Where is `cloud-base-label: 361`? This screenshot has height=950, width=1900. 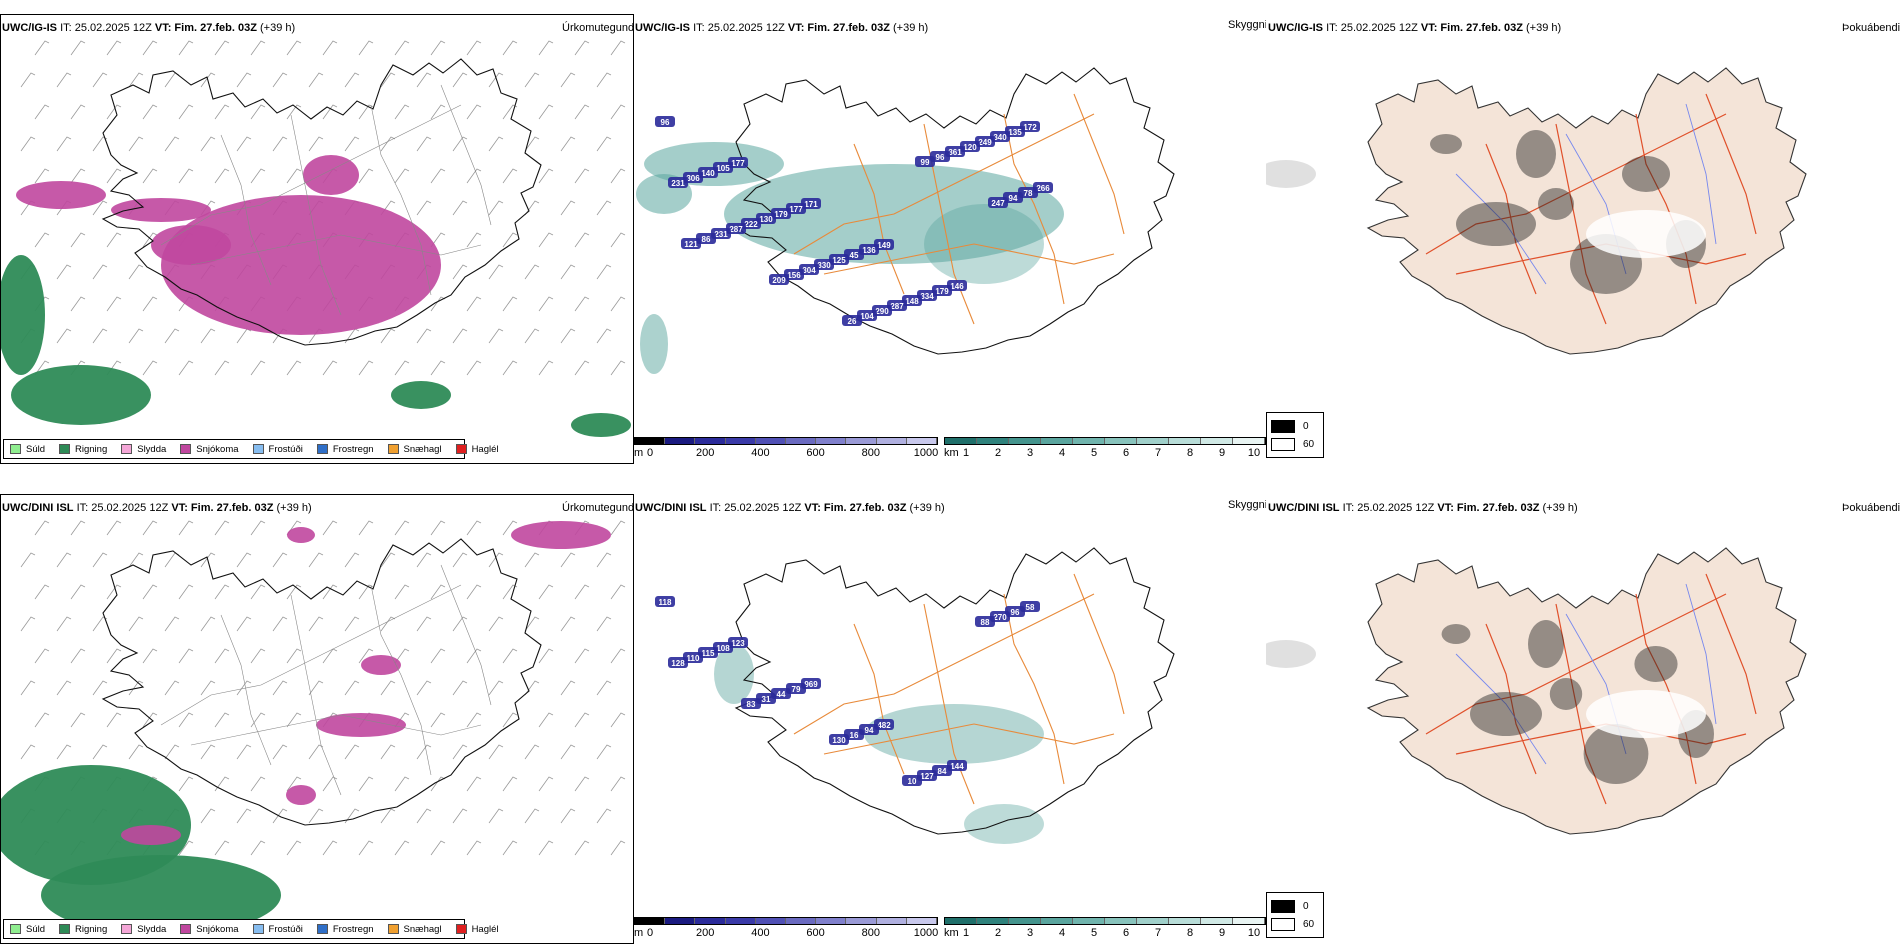 cloud-base-label: 361 is located at coordinates (955, 152).